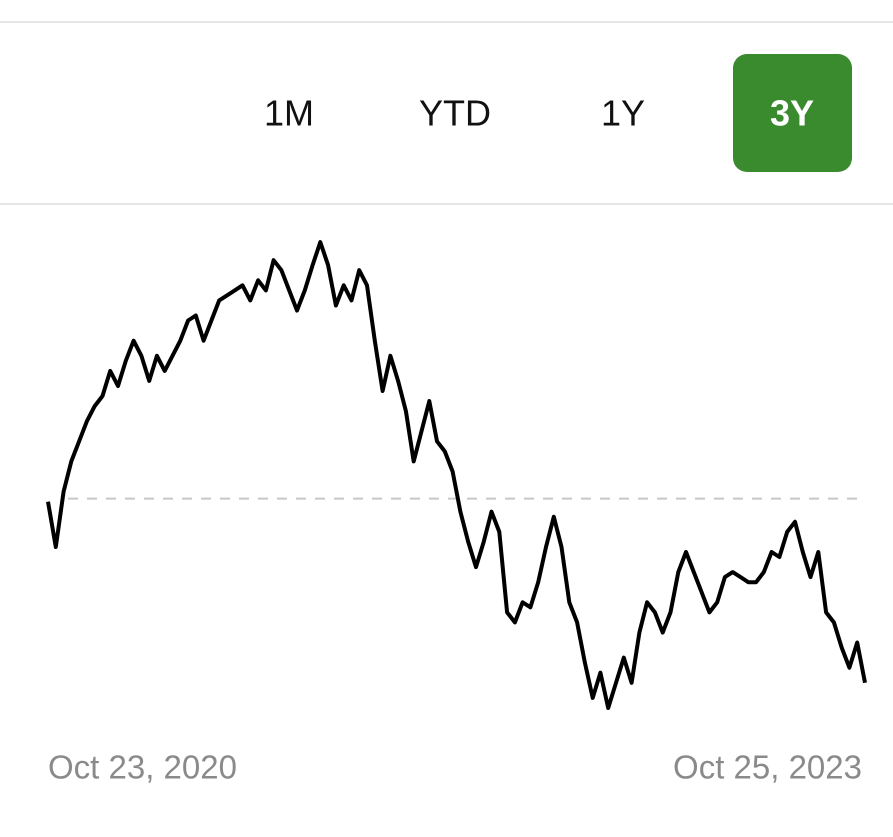  Describe the element at coordinates (142, 767) in the screenshot. I see `x-start-label: Oct 23, 2020` at that location.